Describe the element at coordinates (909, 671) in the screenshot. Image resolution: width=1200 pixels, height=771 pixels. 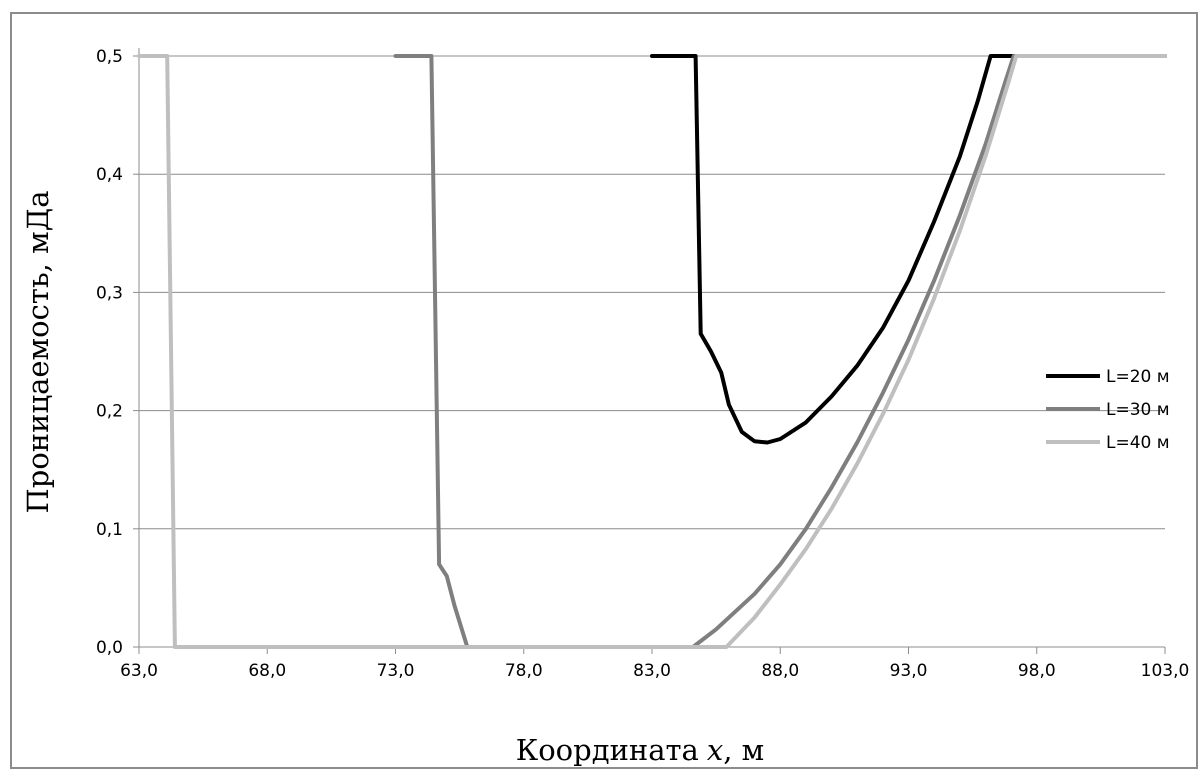
I see `x-tick-label: 93,0` at that location.